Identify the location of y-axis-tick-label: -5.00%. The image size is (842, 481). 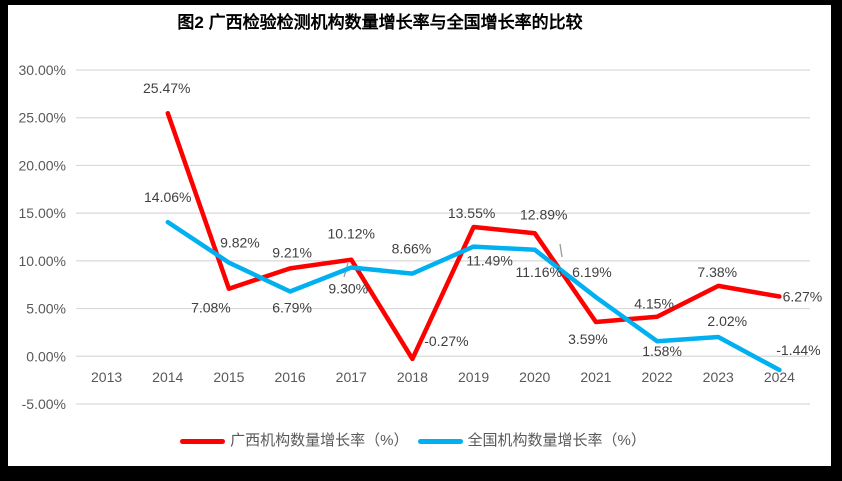
(44, 404).